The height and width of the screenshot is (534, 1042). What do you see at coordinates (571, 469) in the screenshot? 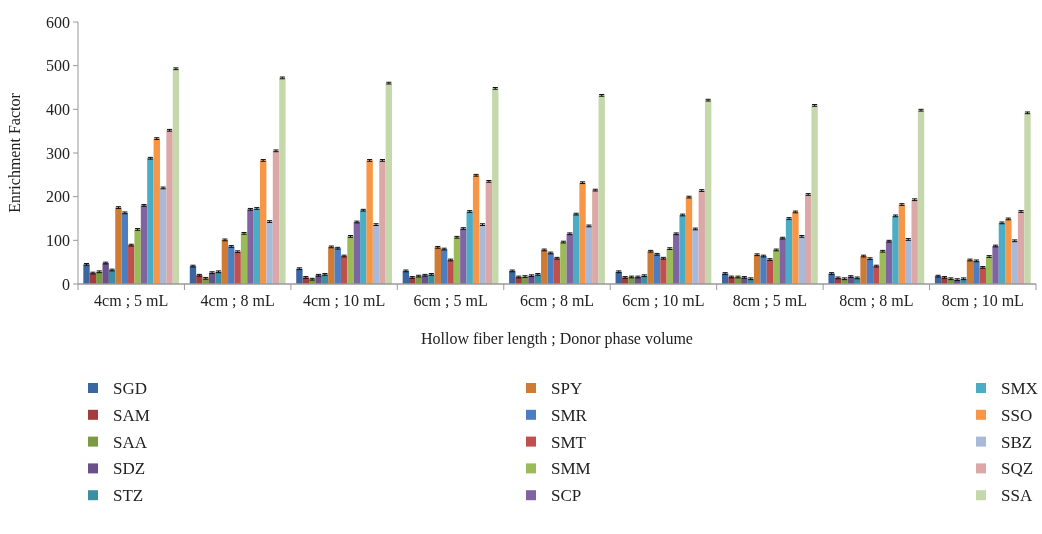
I see `legend-label: SMM` at bounding box center [571, 469].